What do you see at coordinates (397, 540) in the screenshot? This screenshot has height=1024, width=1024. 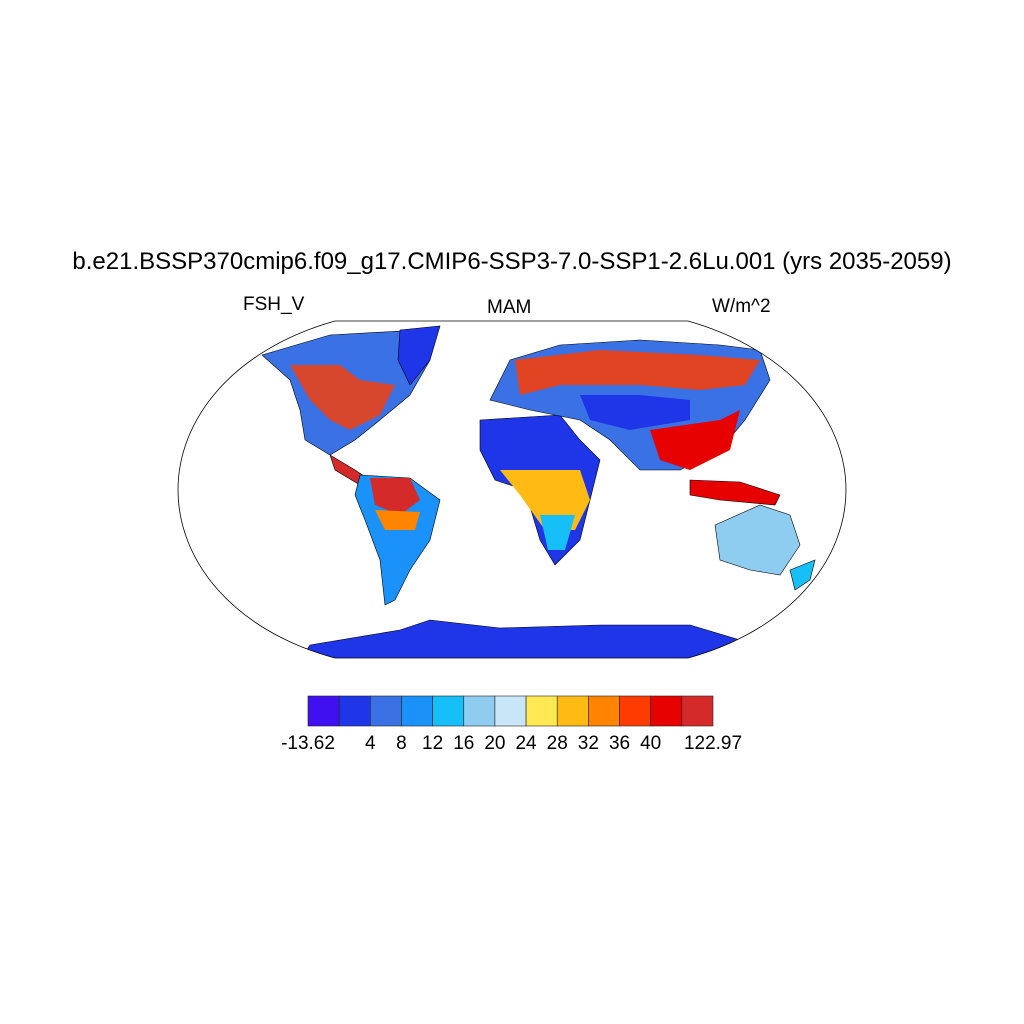 I see `south-america` at bounding box center [397, 540].